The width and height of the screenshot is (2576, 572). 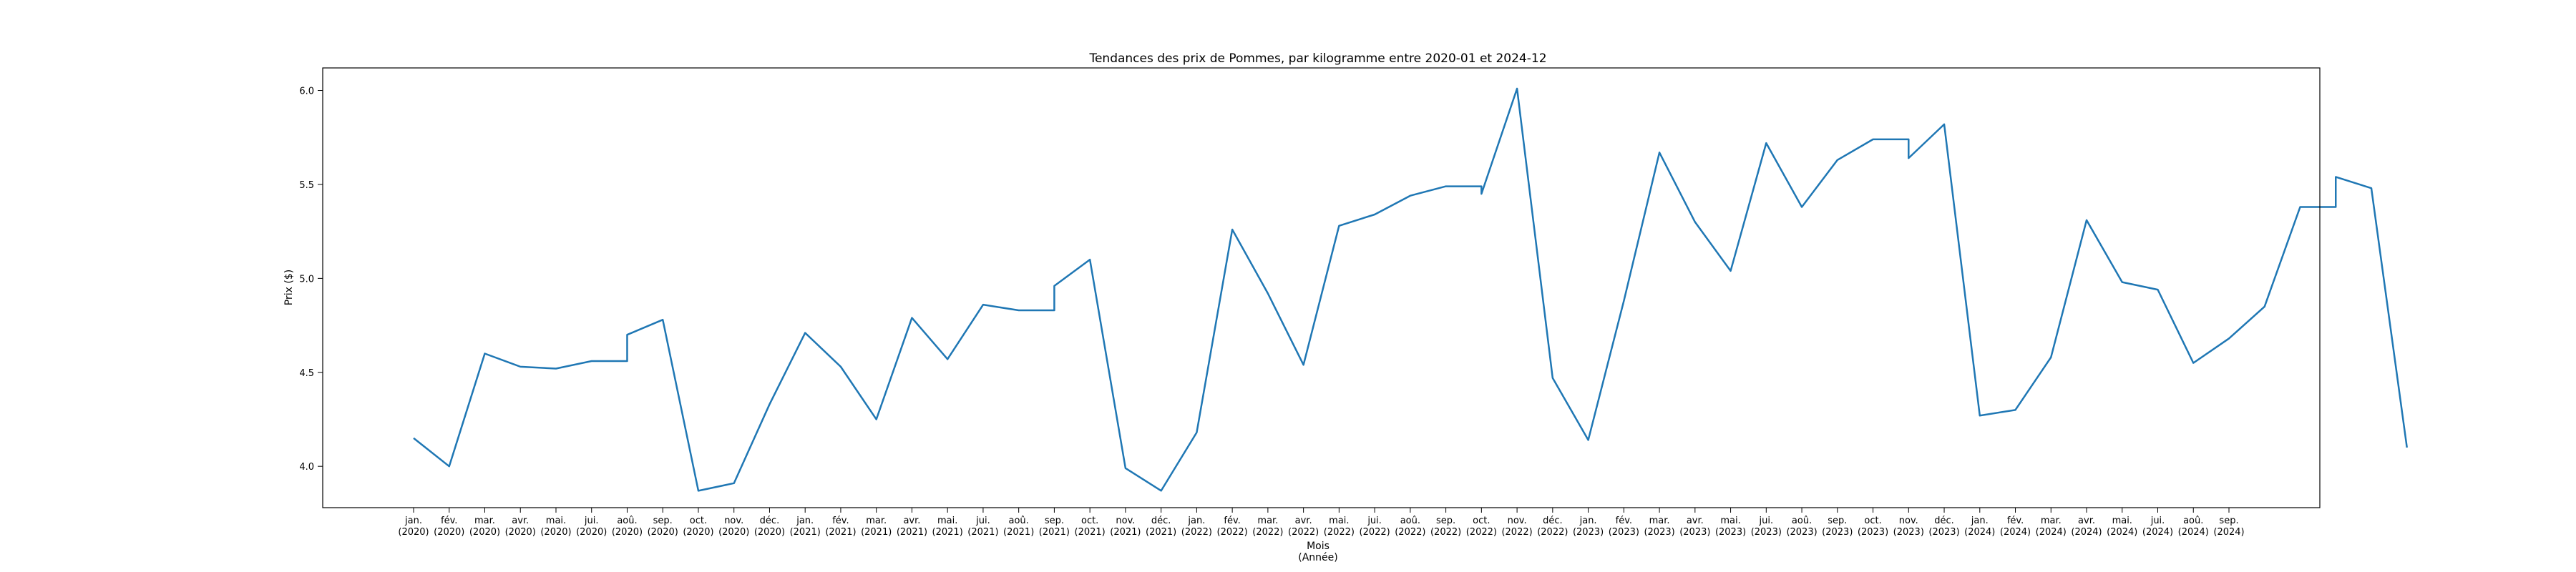 I want to click on y-tick-label: 5.5, so click(x=306, y=185).